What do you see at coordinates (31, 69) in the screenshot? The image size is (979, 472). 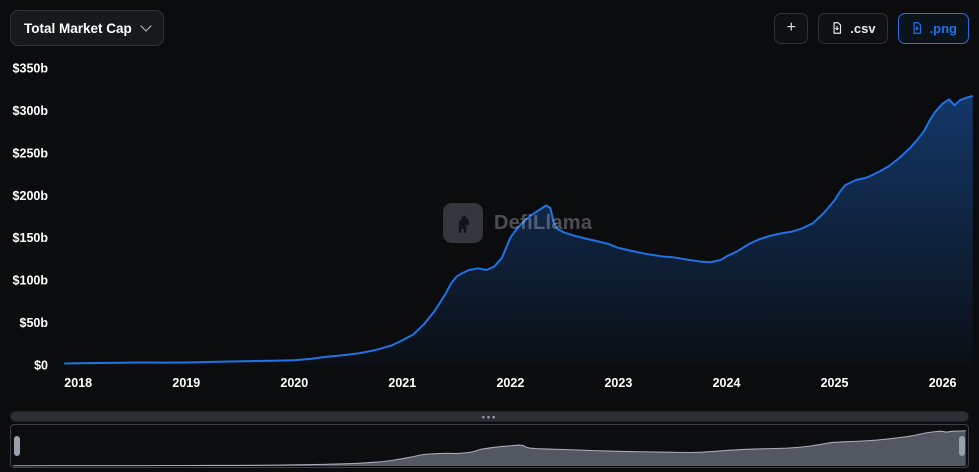 I see `y-axis-tick-label: $350b` at bounding box center [31, 69].